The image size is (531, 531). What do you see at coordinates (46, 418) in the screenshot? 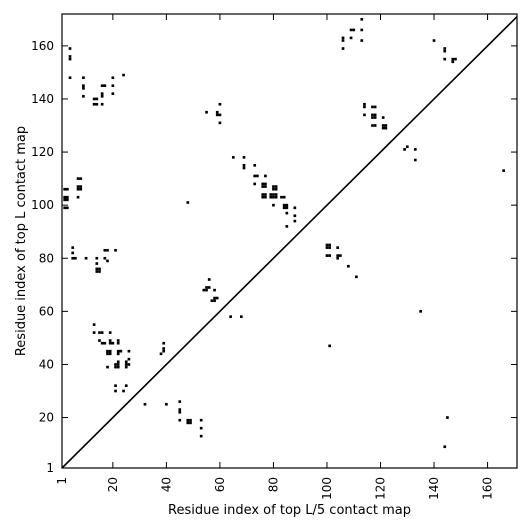
I see `y-tick-label: 20` at bounding box center [46, 418].